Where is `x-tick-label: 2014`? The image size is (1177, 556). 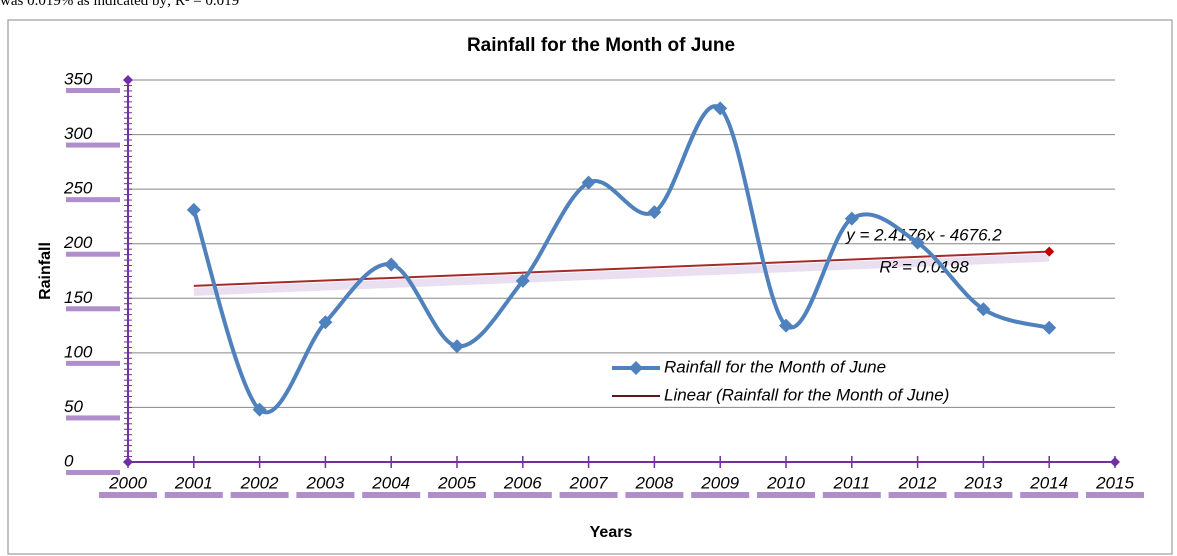 x-tick-label: 2014 is located at coordinates (1048, 482).